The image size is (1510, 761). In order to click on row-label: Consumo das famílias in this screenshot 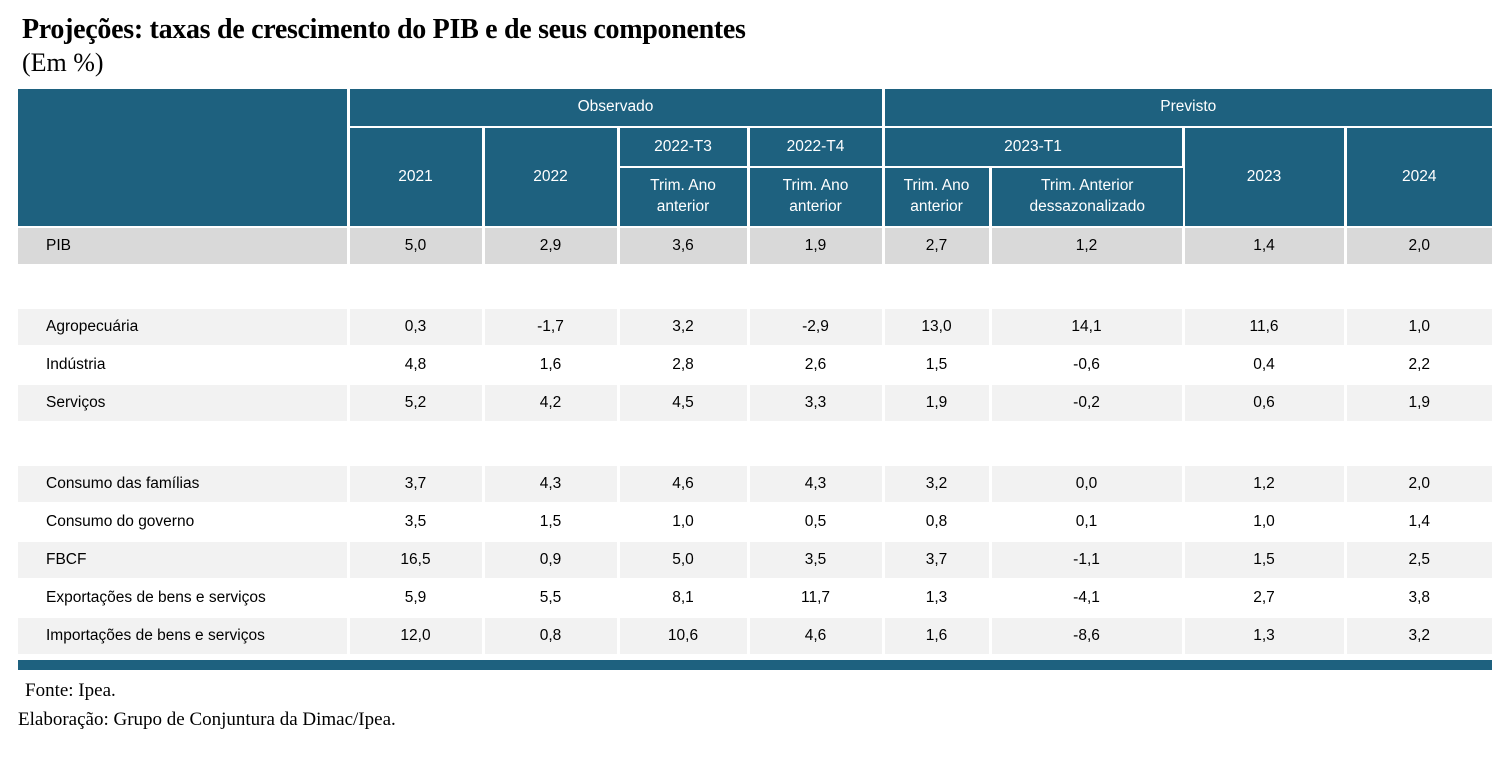, I will do `click(184, 485)`.